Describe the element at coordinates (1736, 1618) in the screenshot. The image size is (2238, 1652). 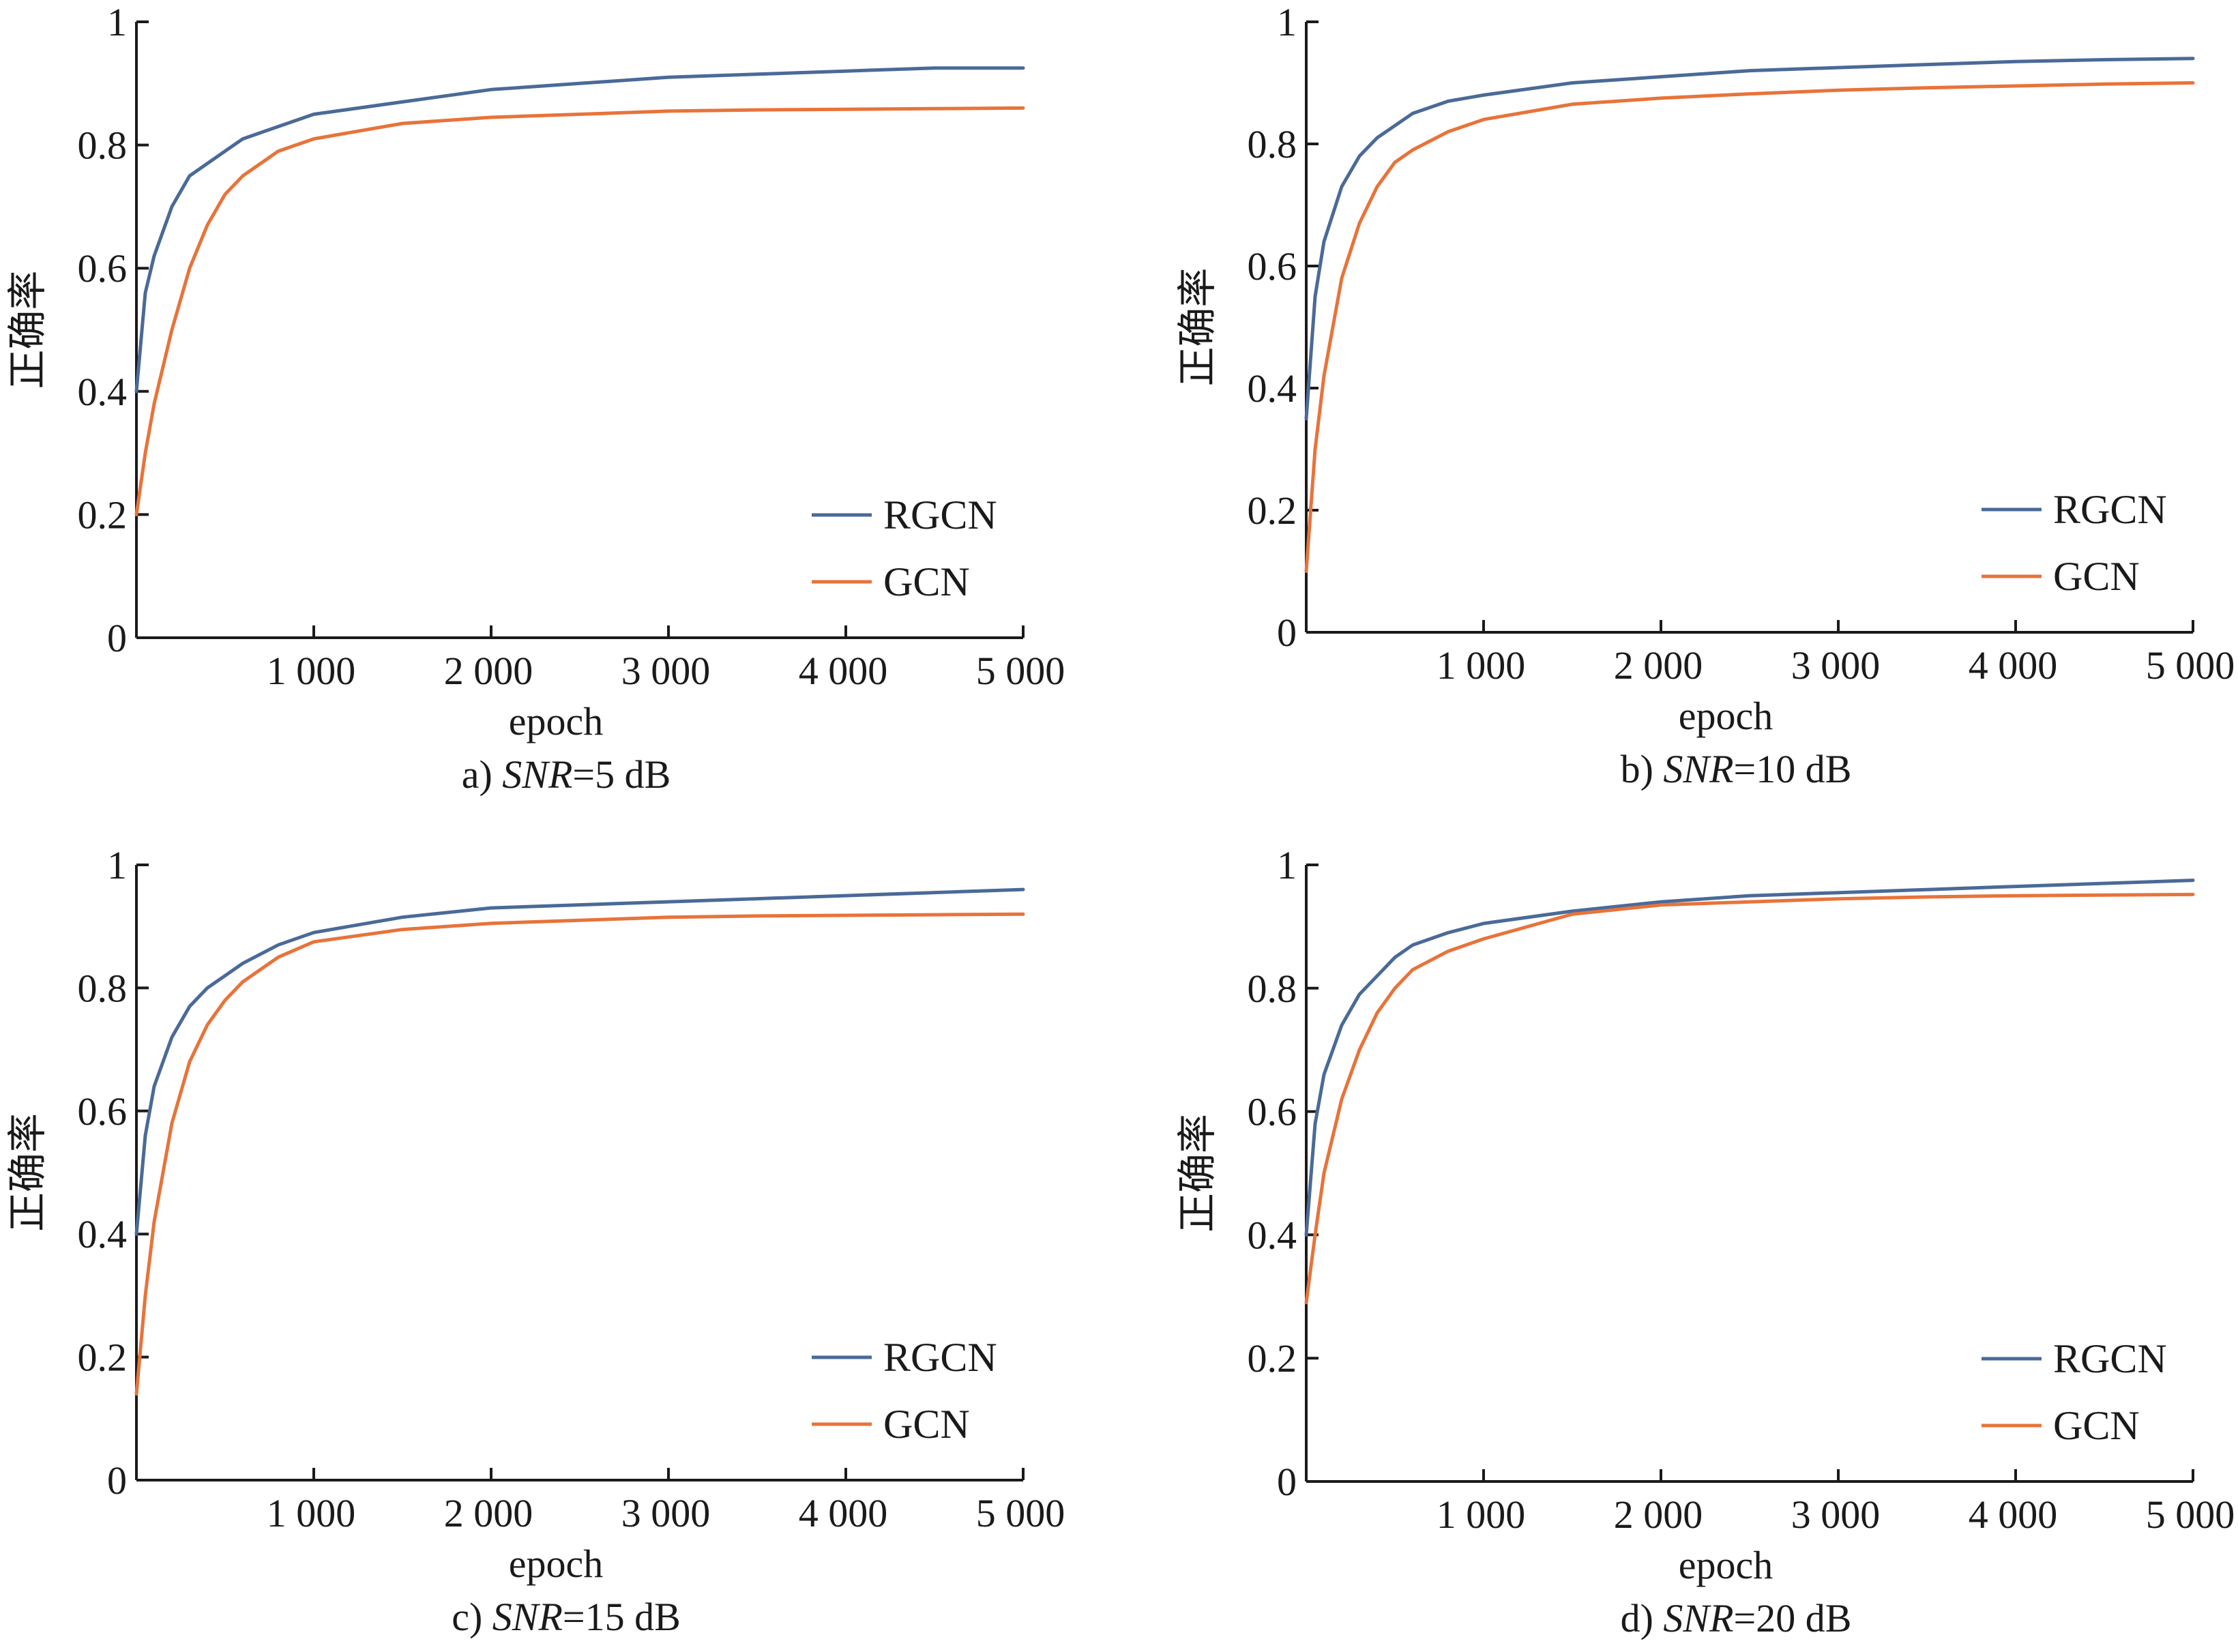
I see `panel-caption: d) SNR=20 dB` at that location.